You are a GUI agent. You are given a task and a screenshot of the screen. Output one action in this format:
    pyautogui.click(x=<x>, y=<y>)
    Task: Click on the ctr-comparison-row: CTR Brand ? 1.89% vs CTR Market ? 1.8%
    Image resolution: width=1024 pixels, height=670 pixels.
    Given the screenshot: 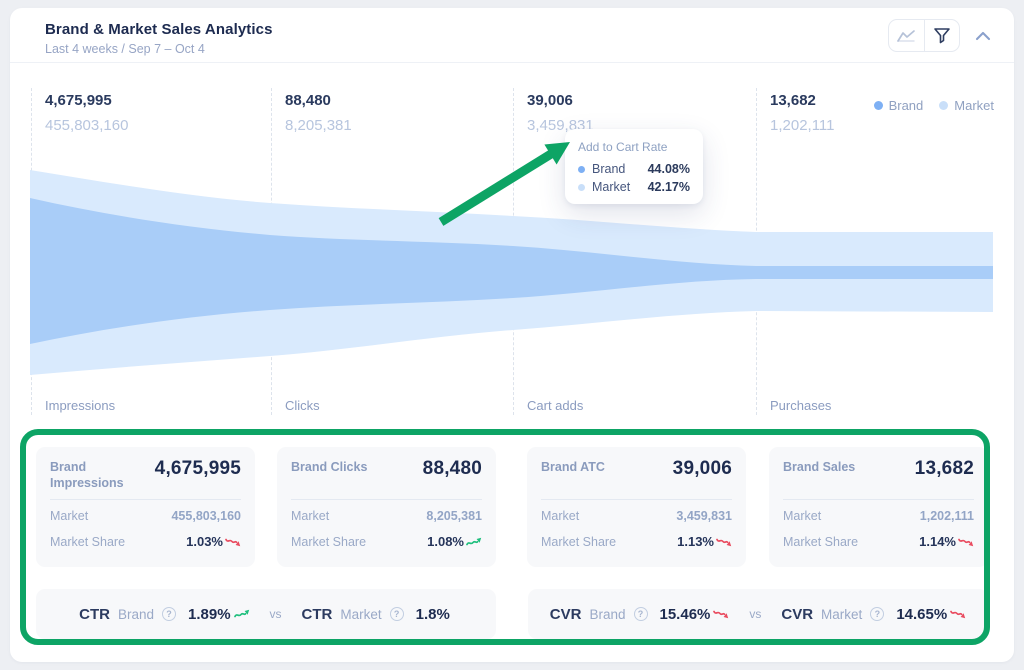 What is the action you would take?
    pyautogui.click(x=266, y=614)
    